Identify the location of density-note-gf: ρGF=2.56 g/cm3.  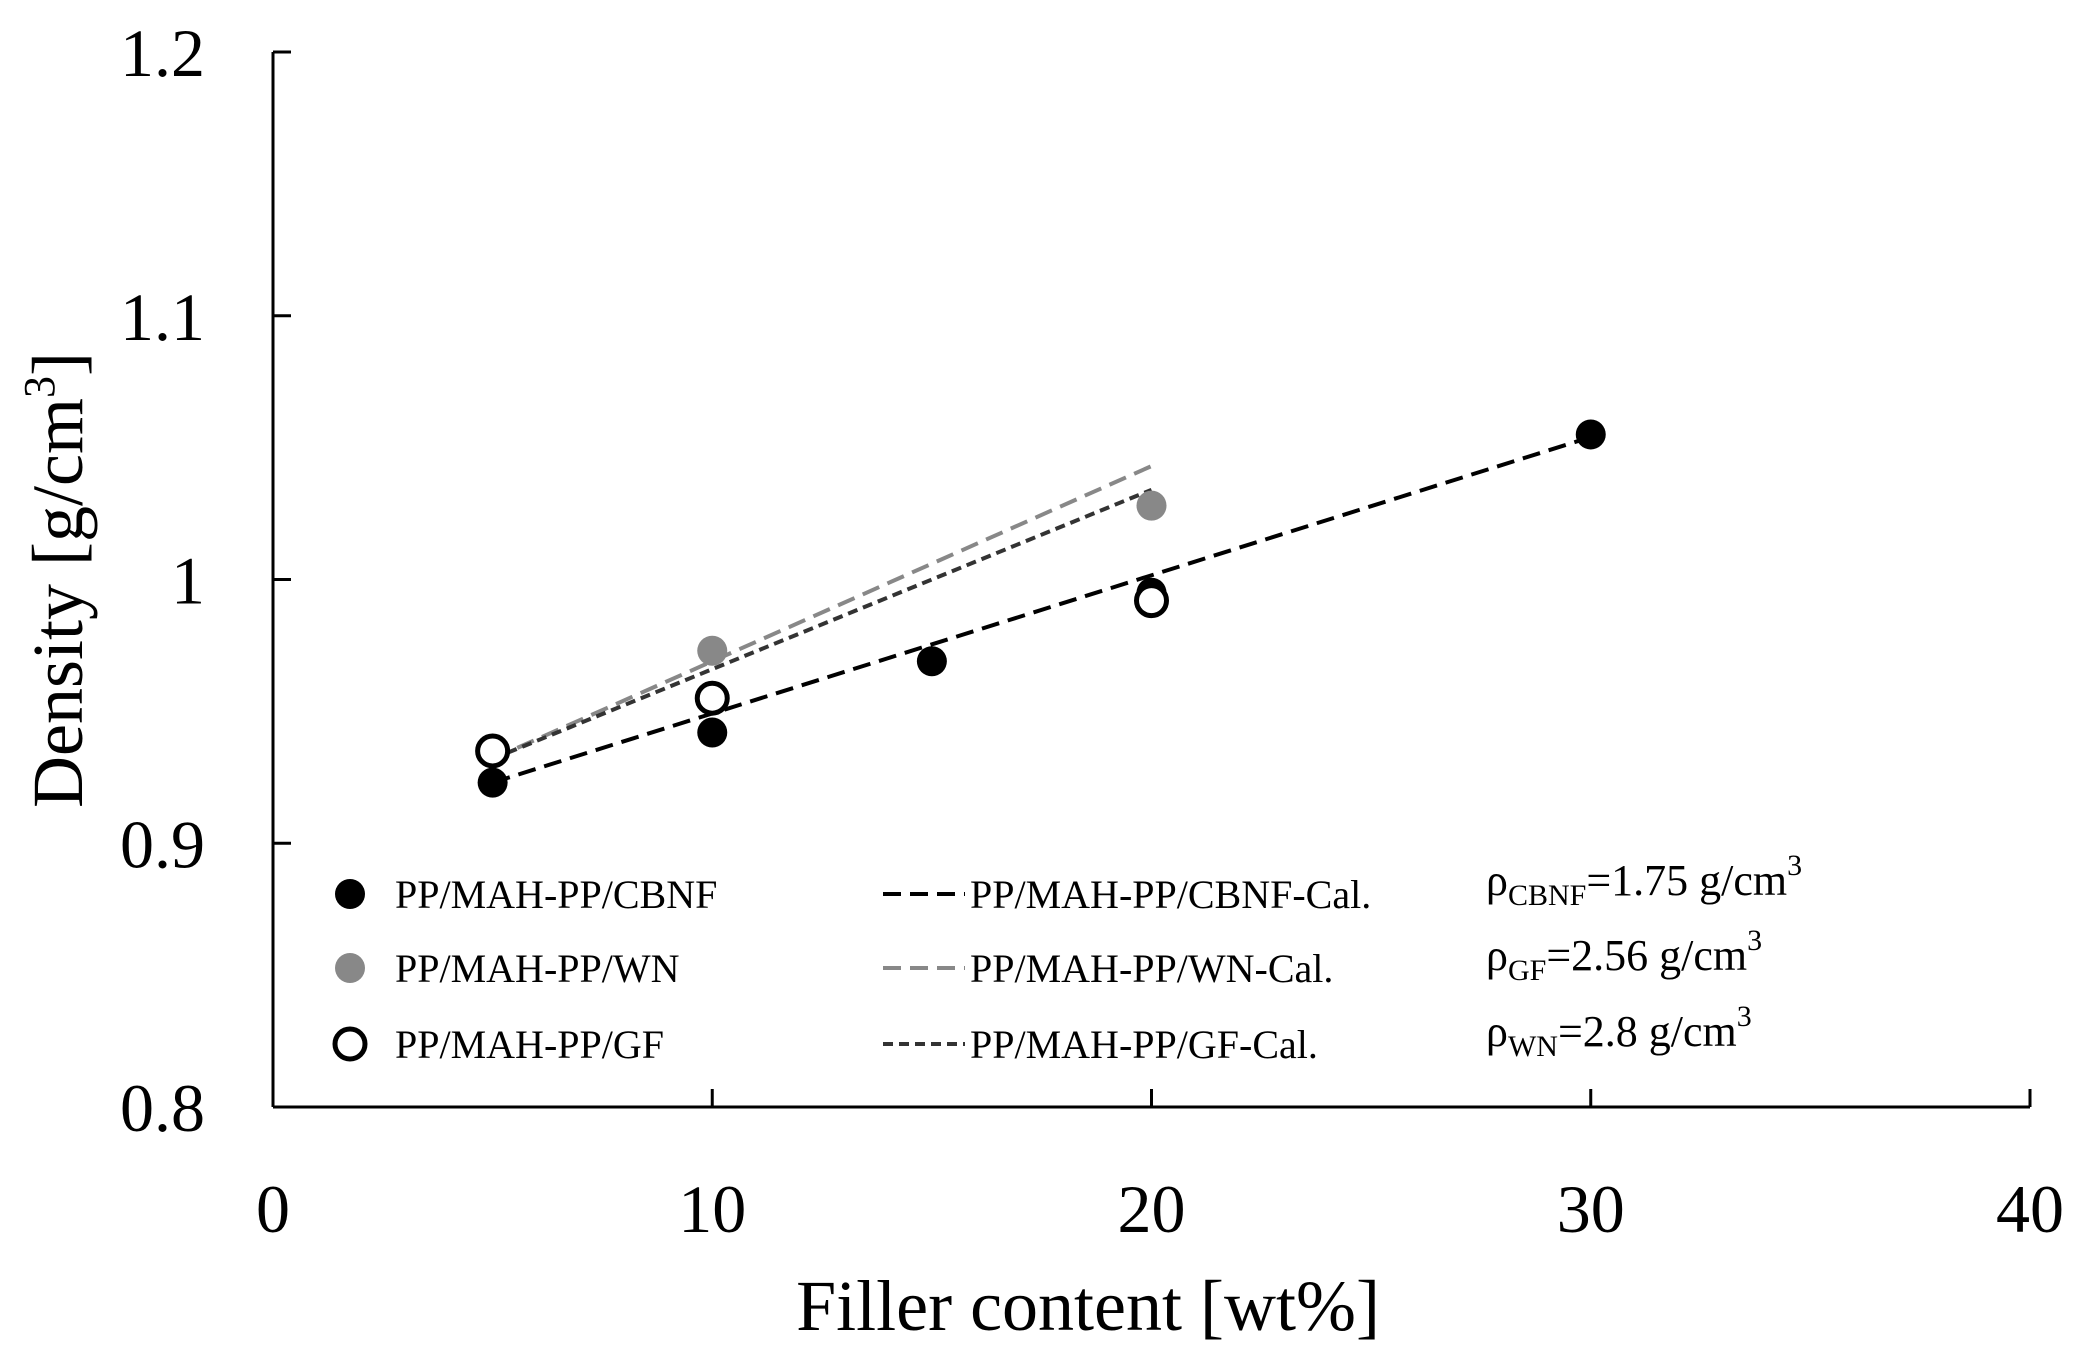
(1624, 955).